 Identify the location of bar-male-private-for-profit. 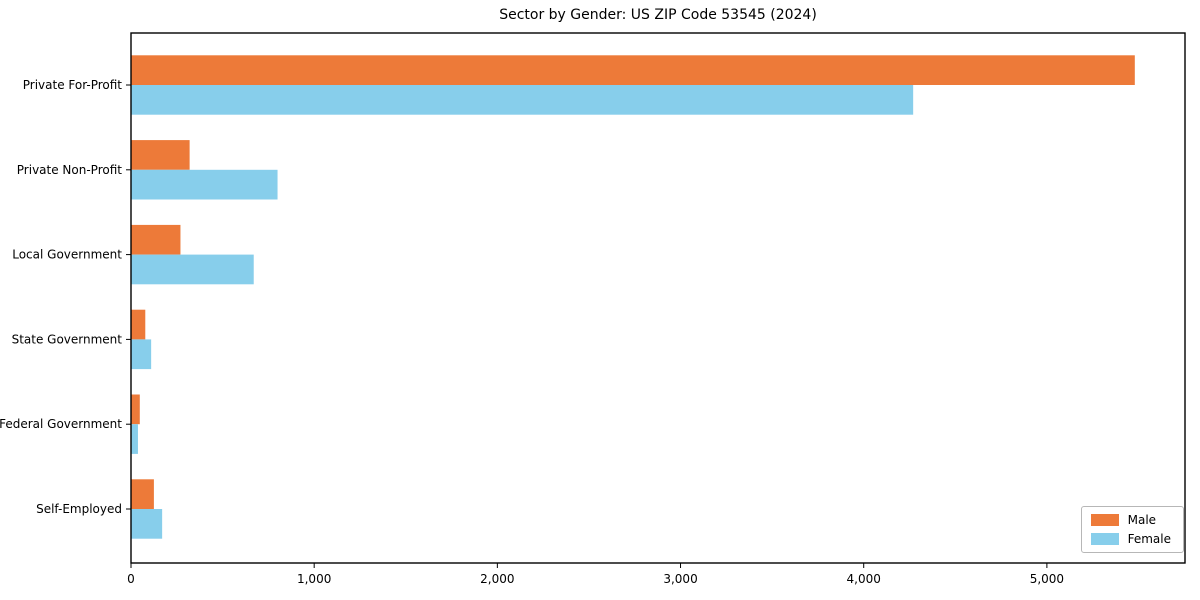
(633, 70).